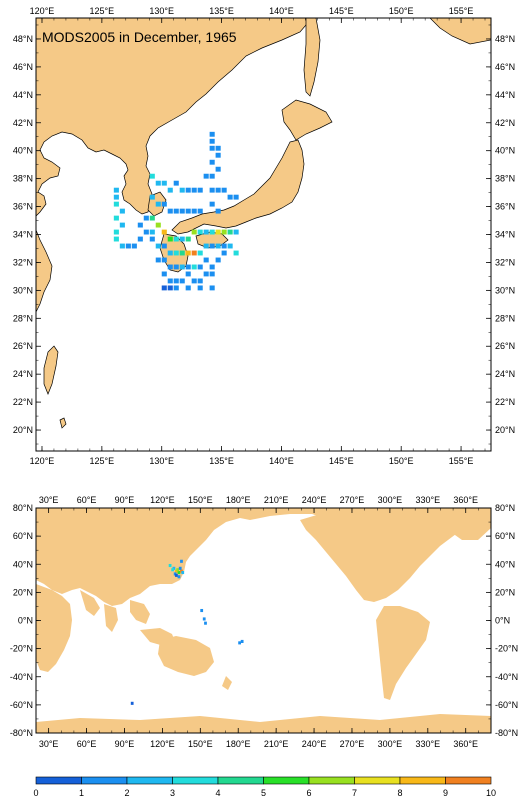  What do you see at coordinates (281, 11) in the screenshot?
I see `top-lon-tick-label: 140°E` at bounding box center [281, 11].